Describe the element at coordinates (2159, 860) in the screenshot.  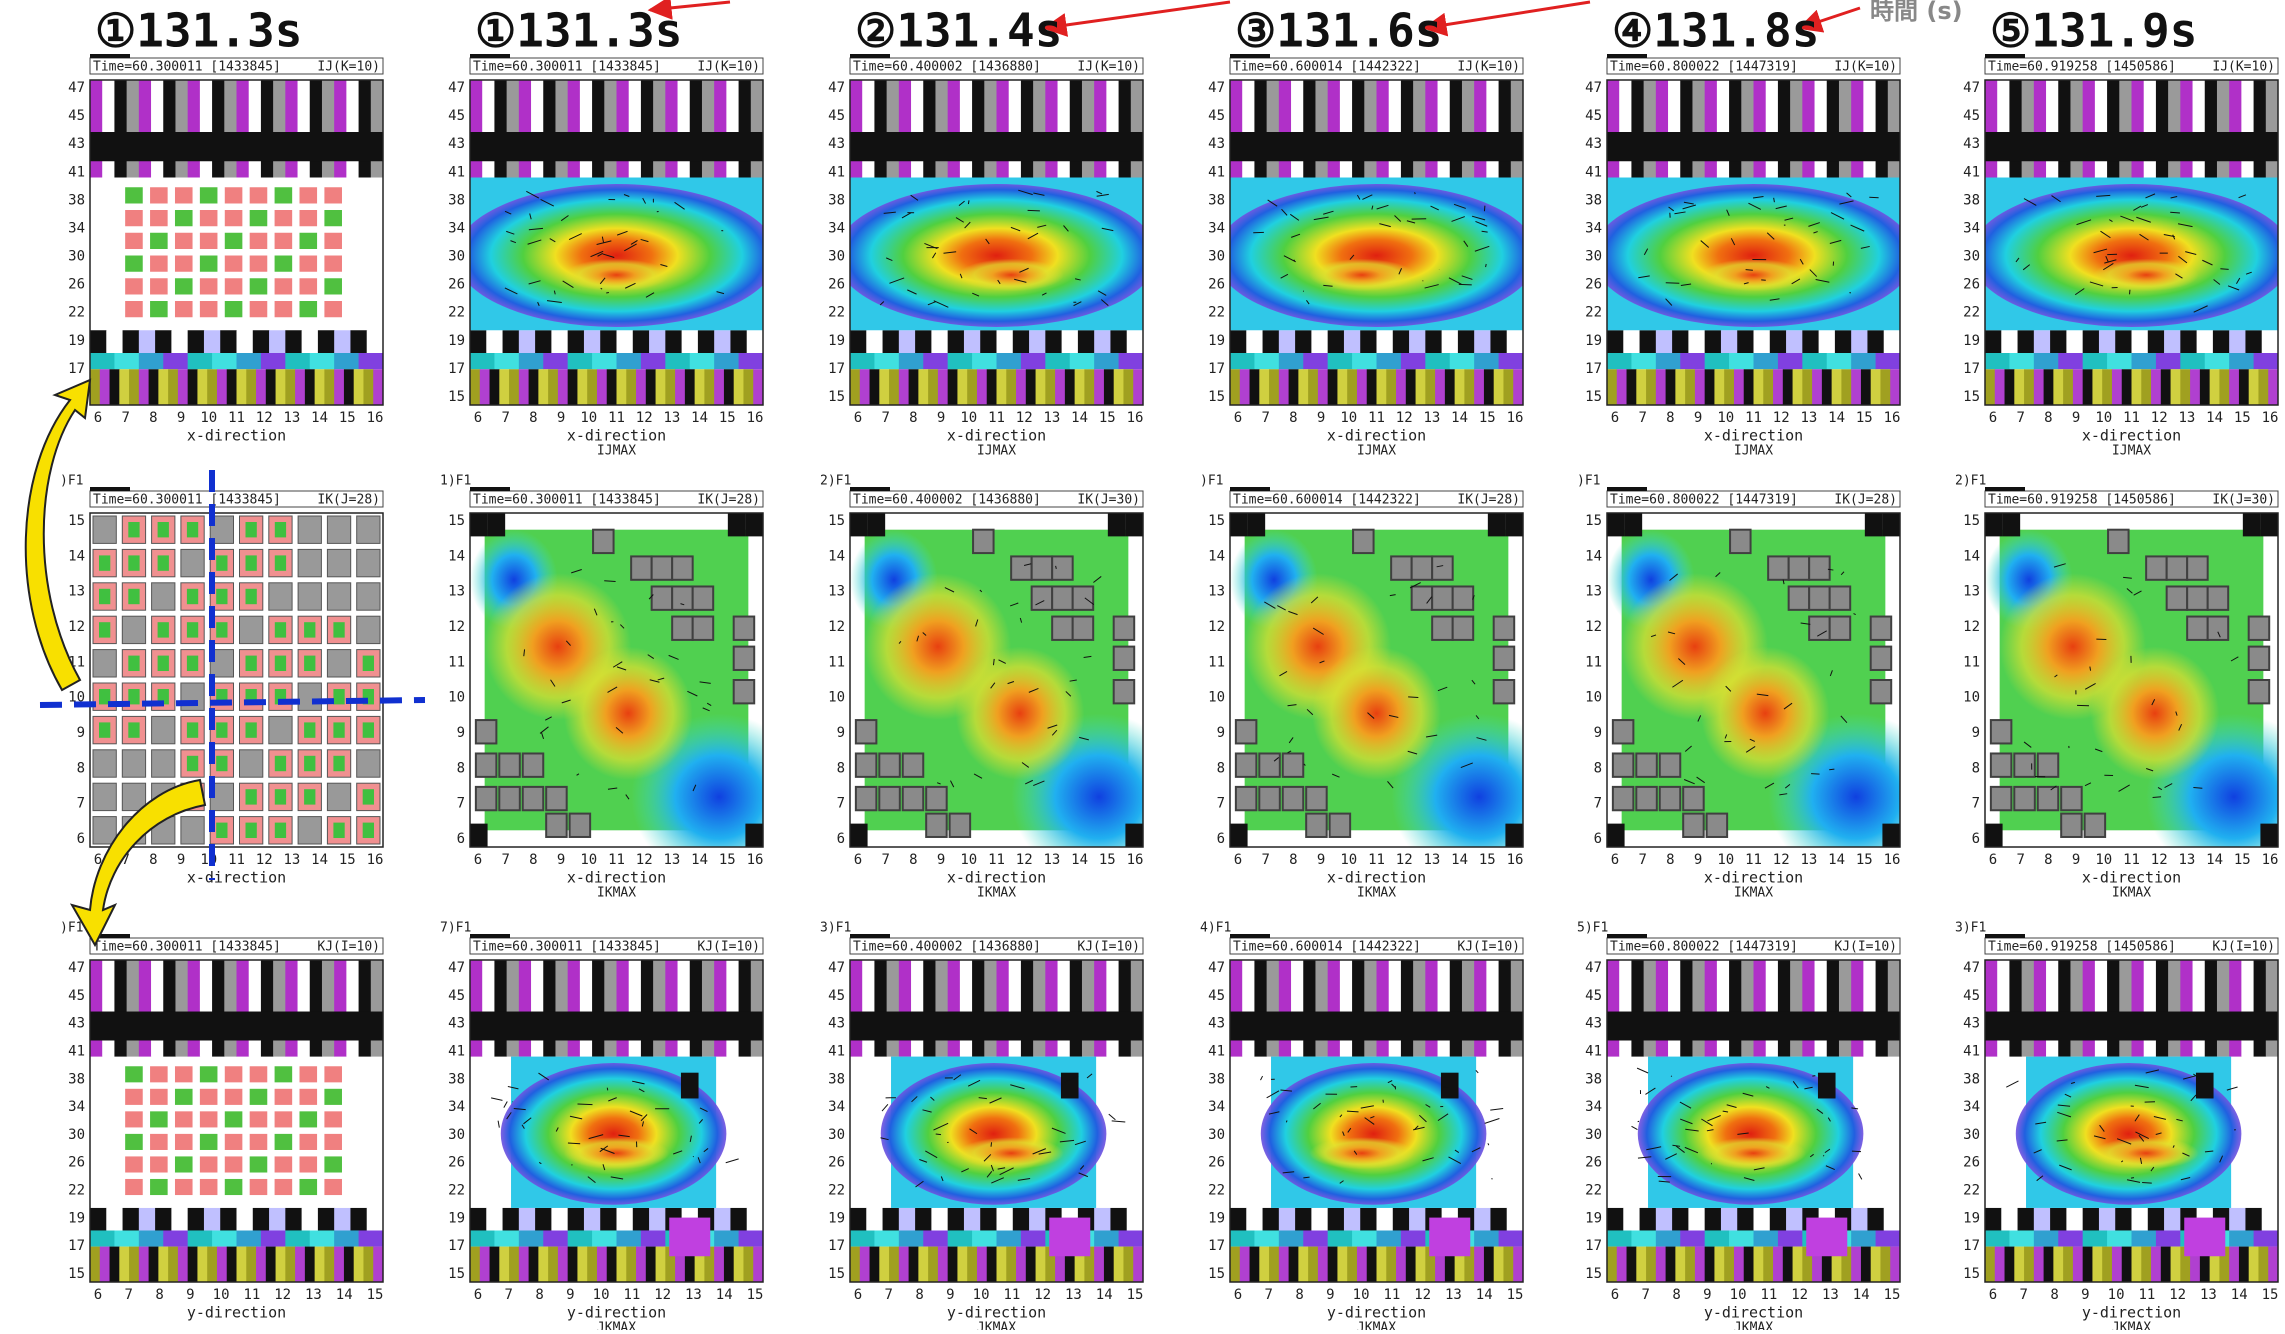
I see `x-tick-label: 12` at that location.